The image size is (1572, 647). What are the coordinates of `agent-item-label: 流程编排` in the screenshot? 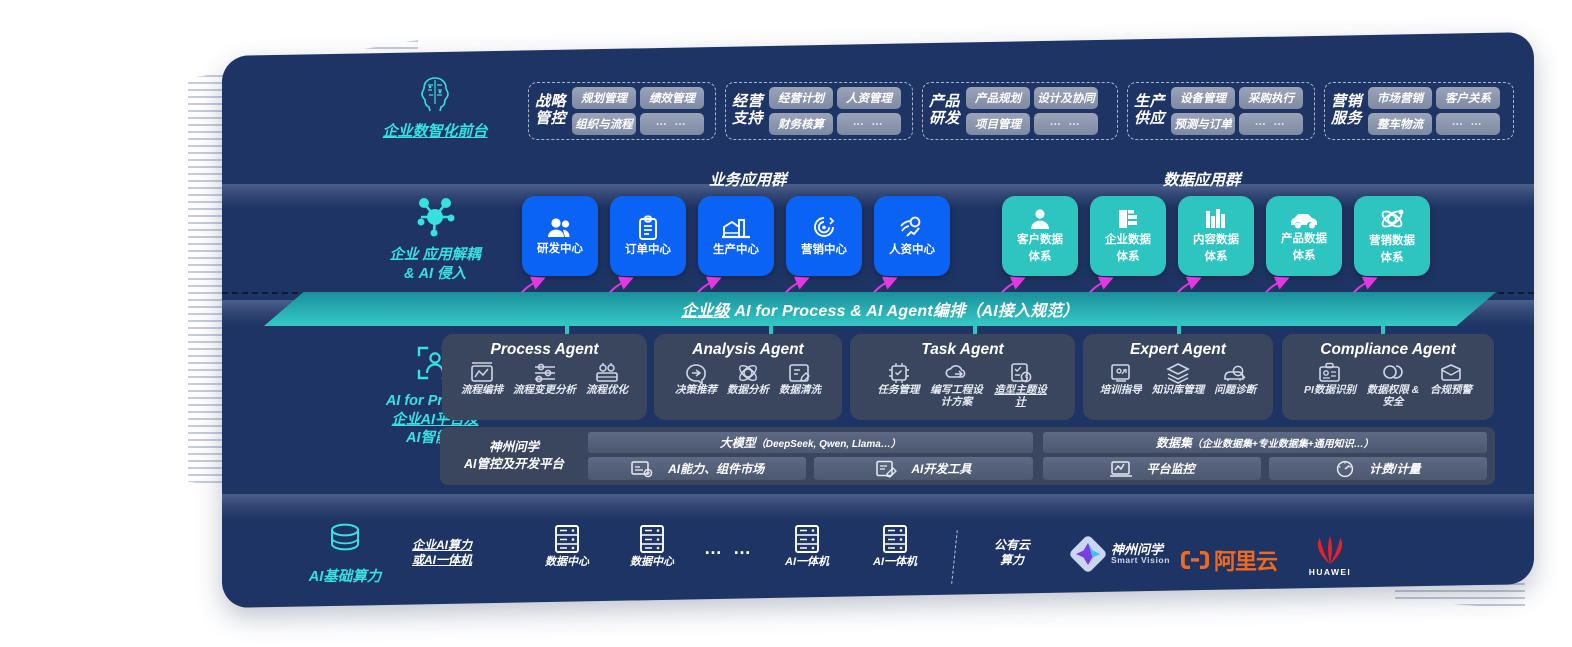 It's located at (482, 390).